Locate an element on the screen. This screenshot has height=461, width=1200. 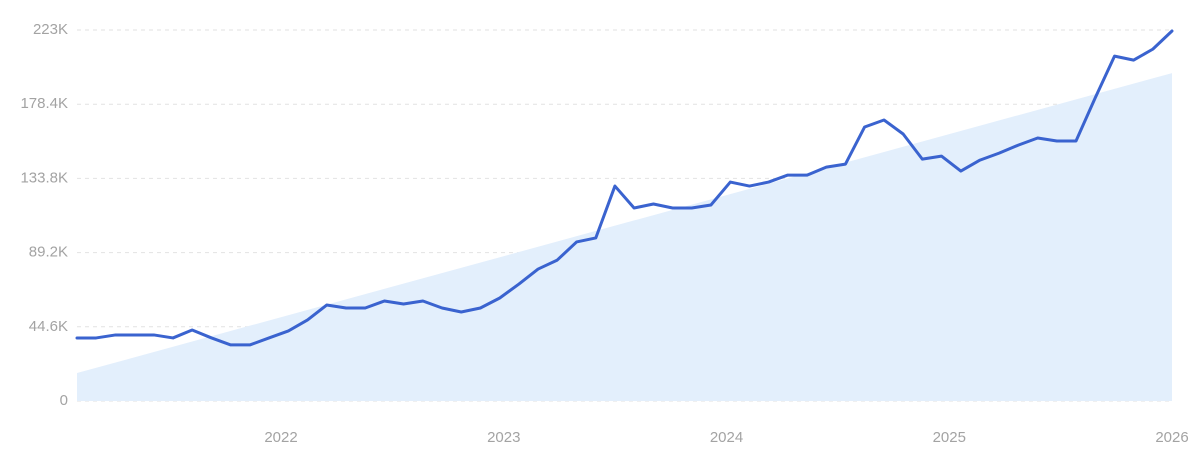
x-tick-label: 2022 is located at coordinates (280, 437).